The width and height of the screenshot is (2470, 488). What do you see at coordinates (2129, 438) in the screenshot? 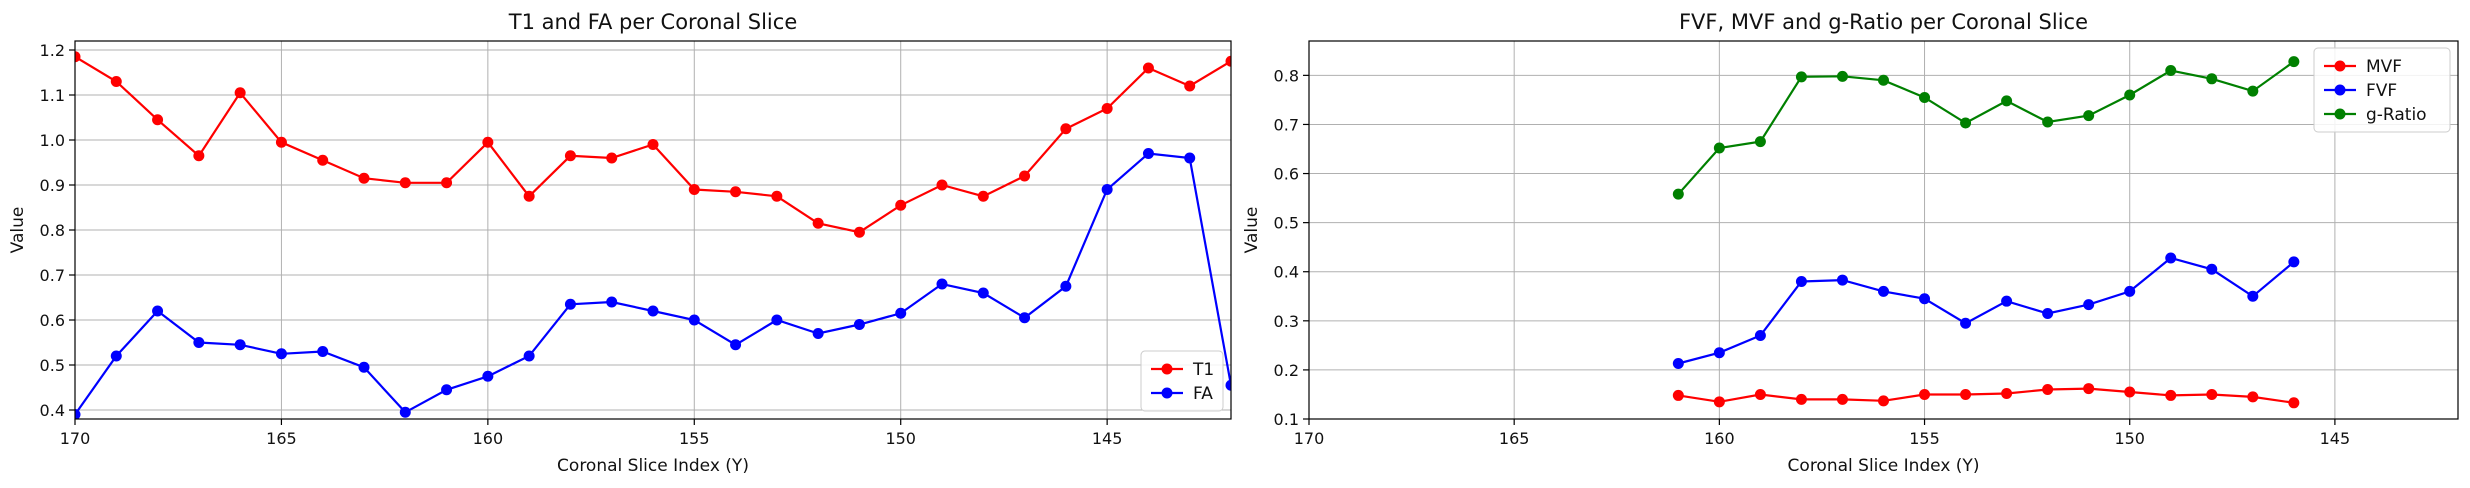
I see `x-tick-label: 150` at bounding box center [2129, 438].